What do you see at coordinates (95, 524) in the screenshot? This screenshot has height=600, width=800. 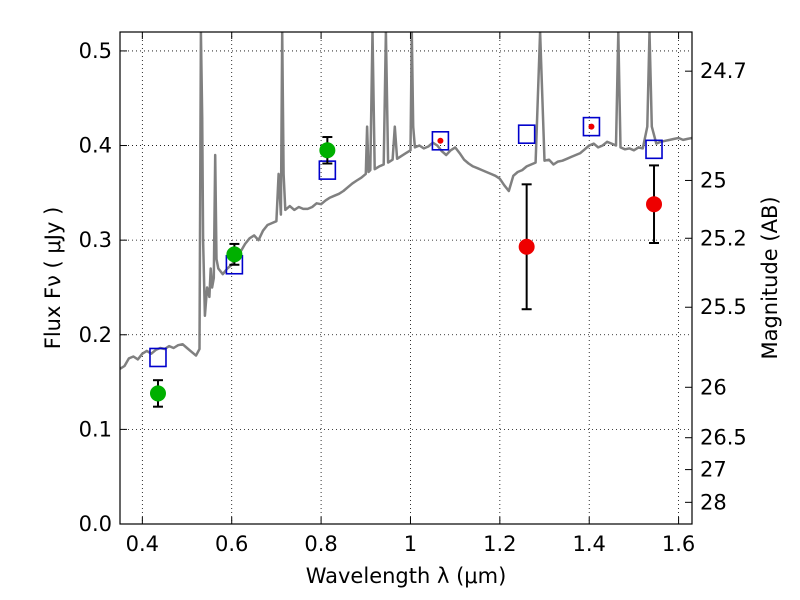 I see `y-tick-label: 0.0` at bounding box center [95, 524].